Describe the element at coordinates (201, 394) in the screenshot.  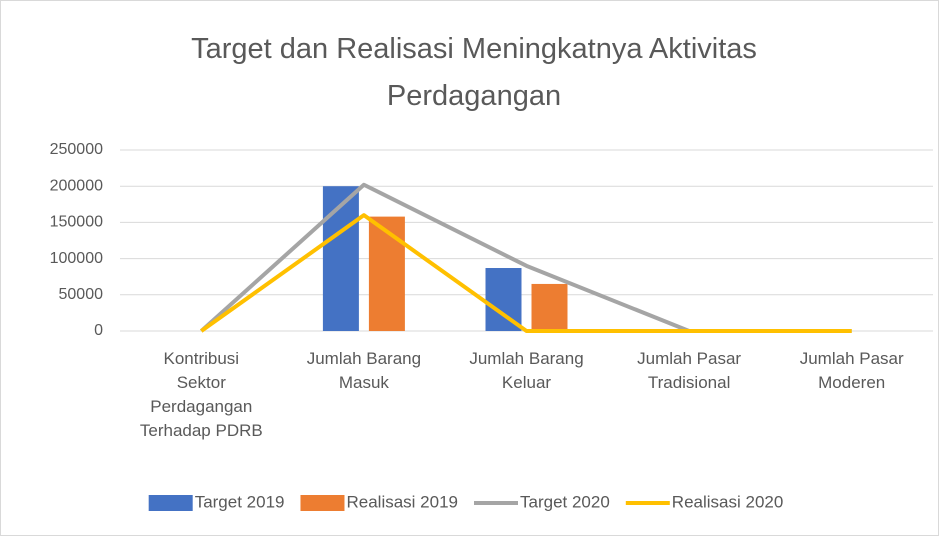
I see `x-tick-label: Kontribusi Sektor Perdagangan Terhadap PDRB` at that location.